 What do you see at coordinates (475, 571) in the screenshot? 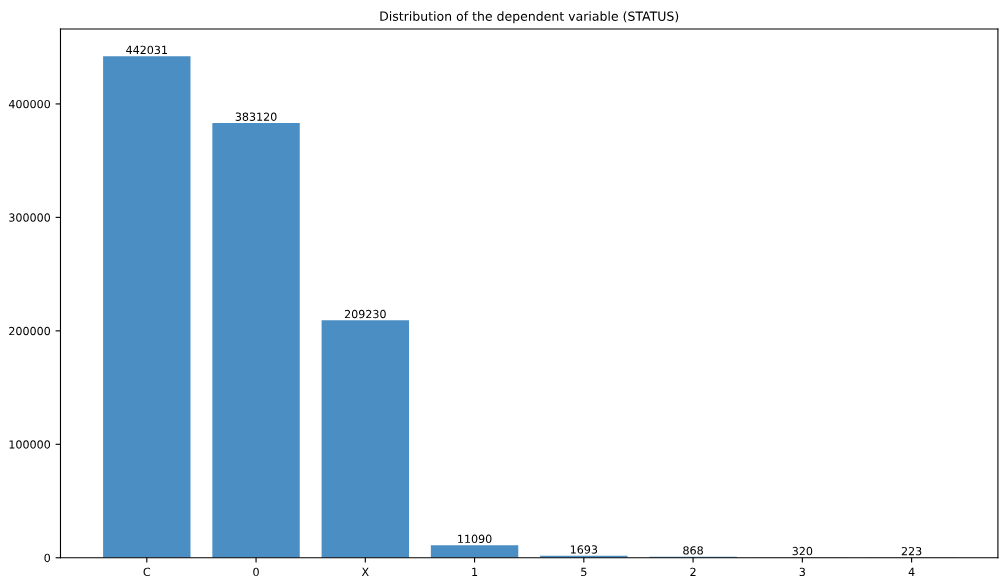
I see `x-tick-label: 1` at bounding box center [475, 571].